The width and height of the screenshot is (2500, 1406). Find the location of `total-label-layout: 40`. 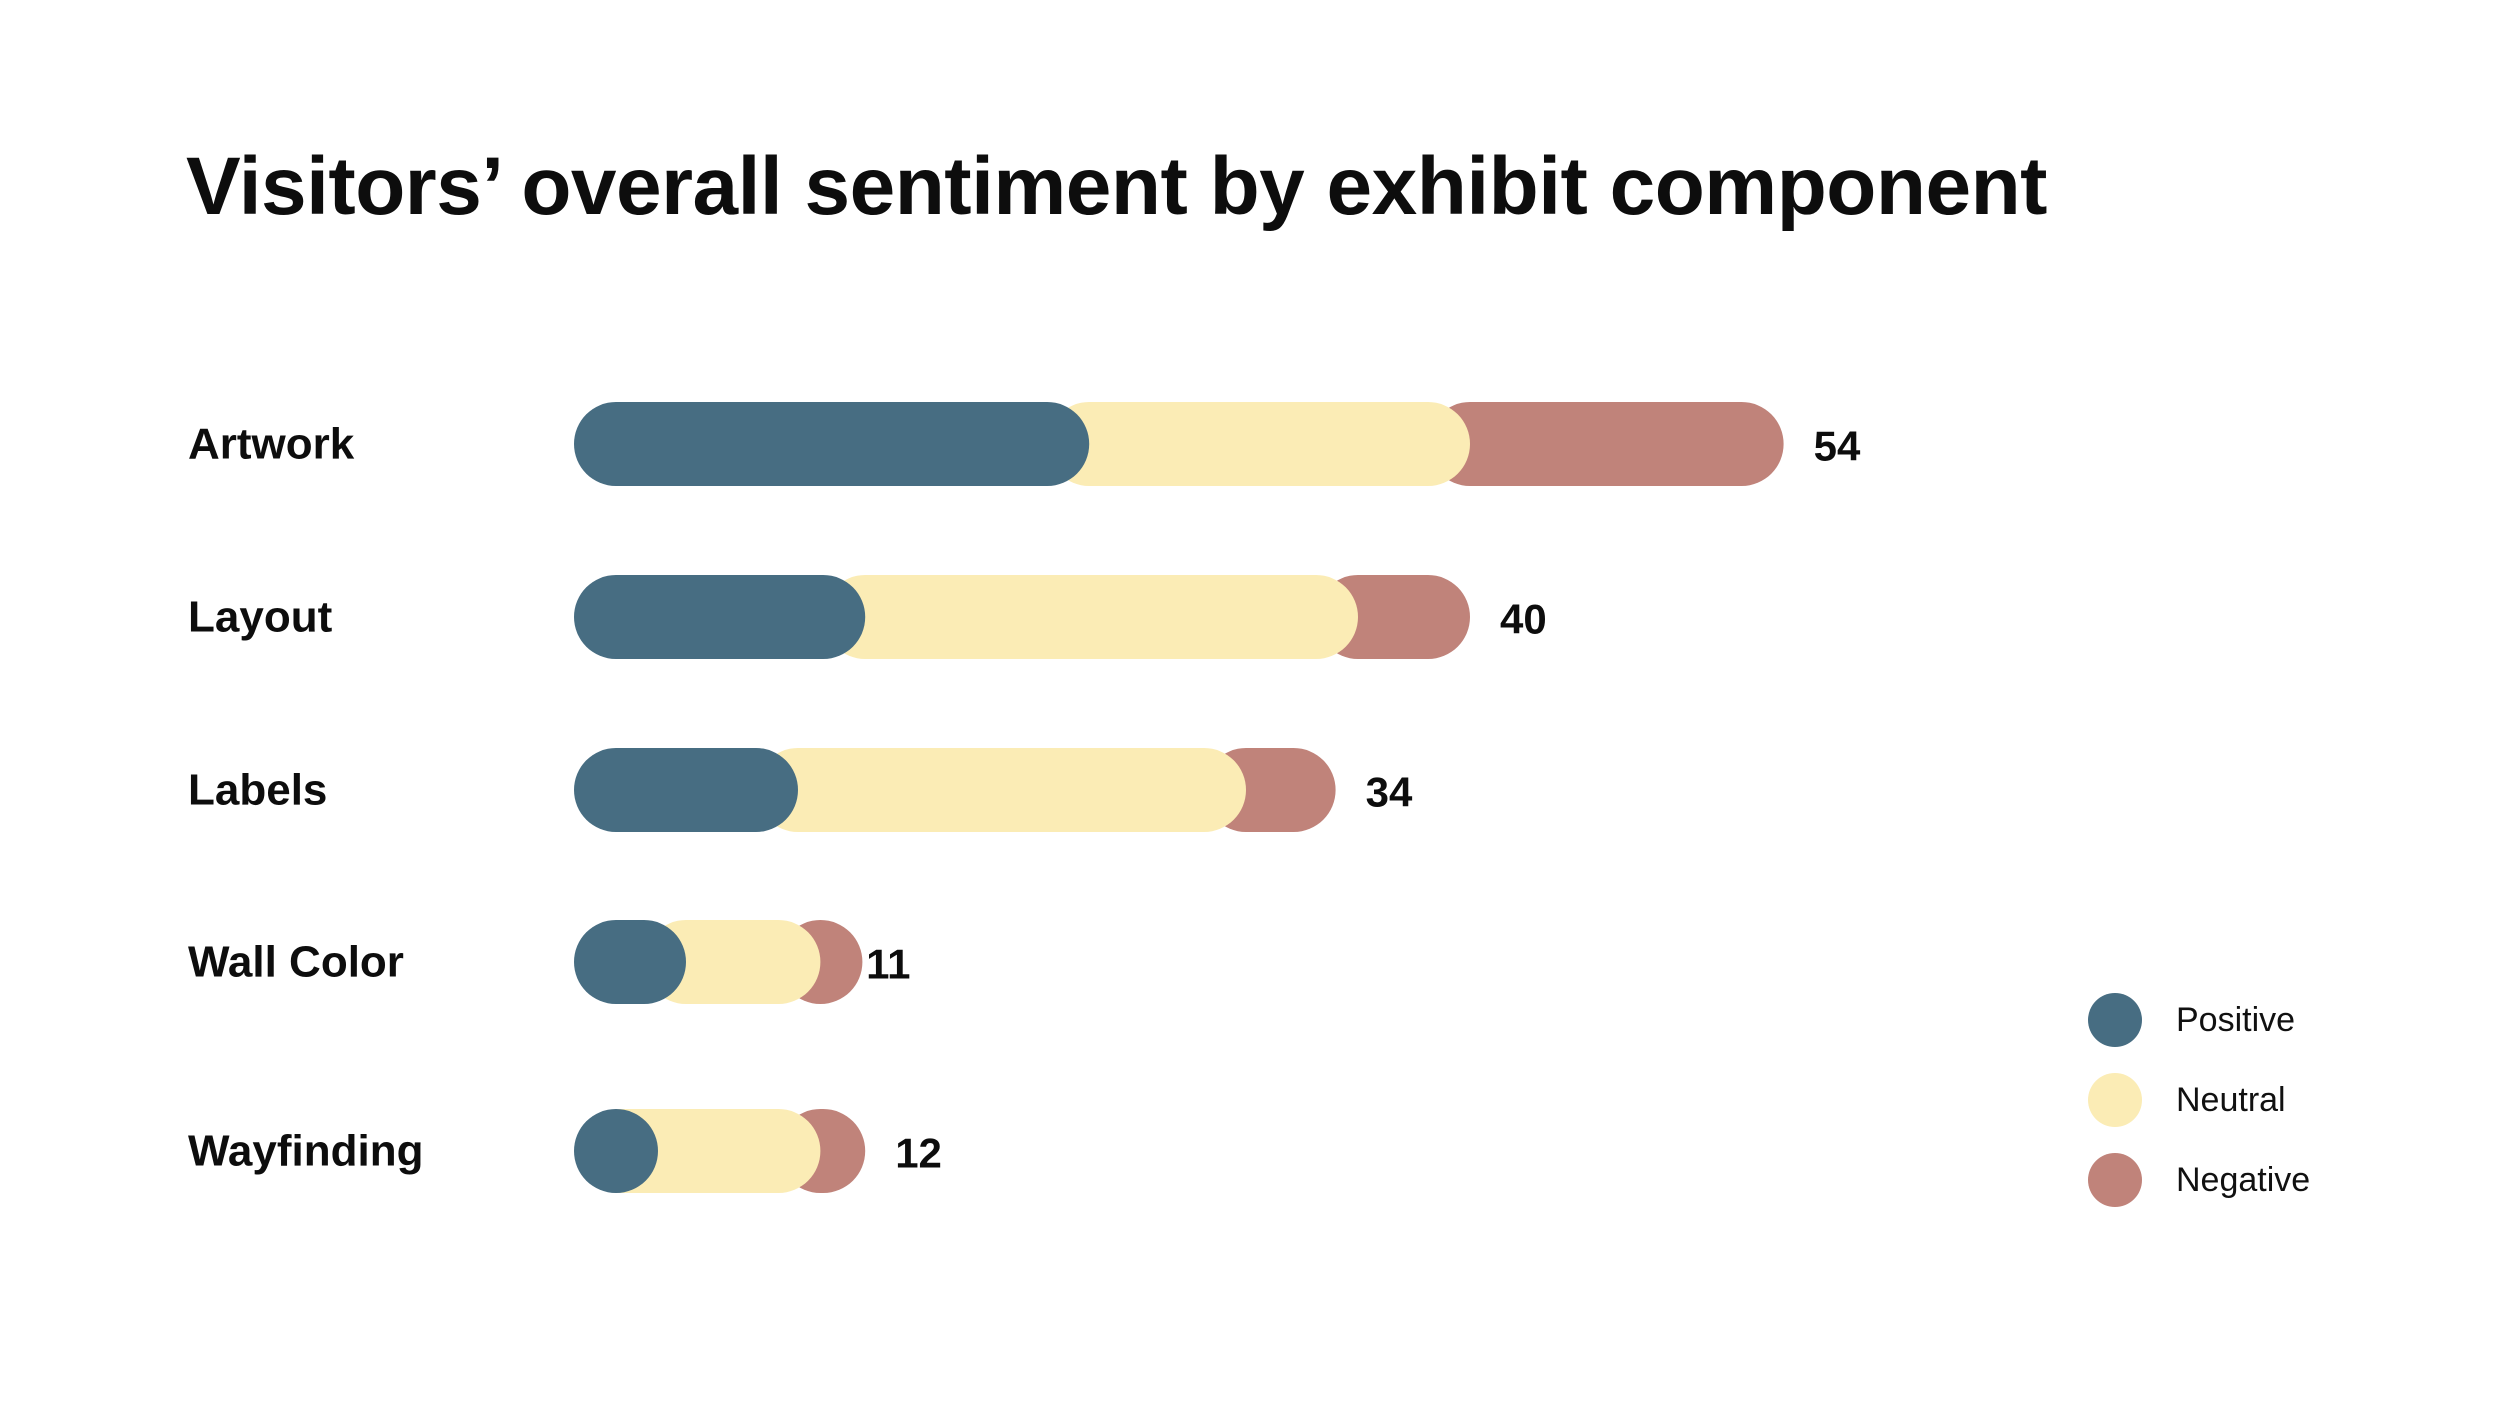

total-label-layout: 40 is located at coordinates (1523, 619).